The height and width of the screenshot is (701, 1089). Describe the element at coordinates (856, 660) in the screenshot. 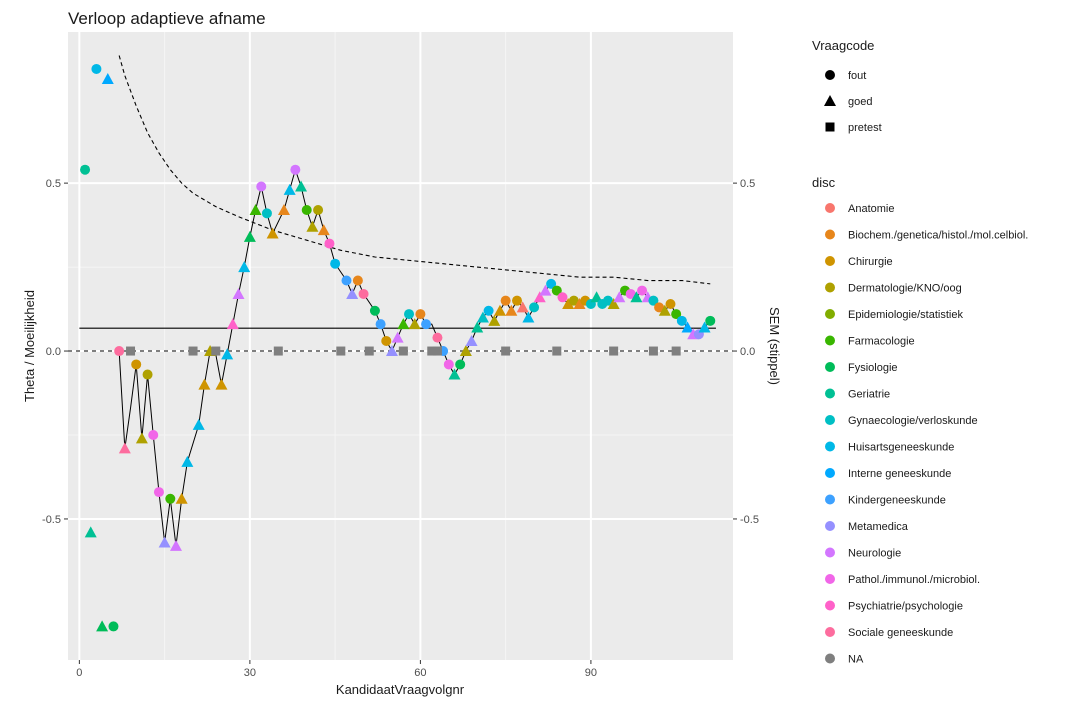

I see `legend-color-label: NA` at that location.